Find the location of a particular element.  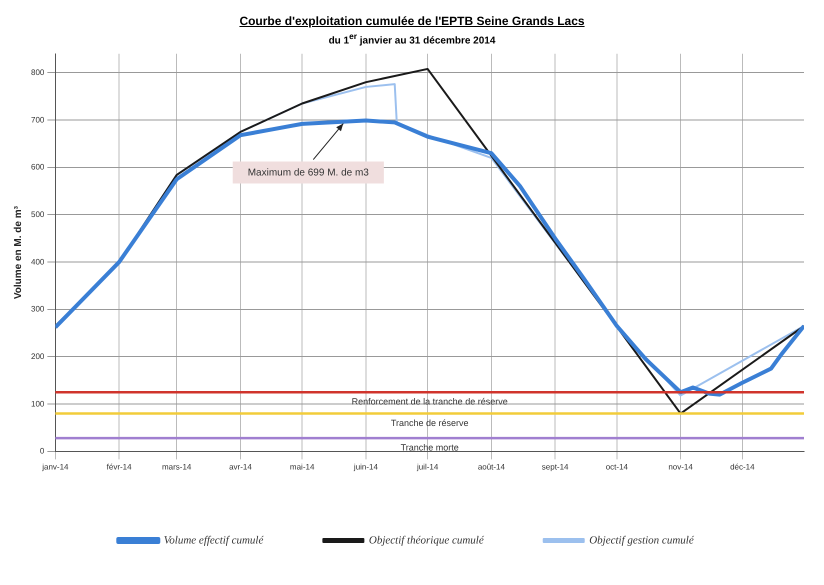

x-tick-label: déc-14 is located at coordinates (743, 467).